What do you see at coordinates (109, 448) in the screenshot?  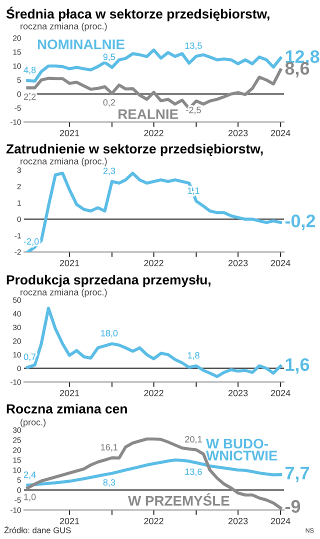 I see `data-label: 16,1` at bounding box center [109, 448].